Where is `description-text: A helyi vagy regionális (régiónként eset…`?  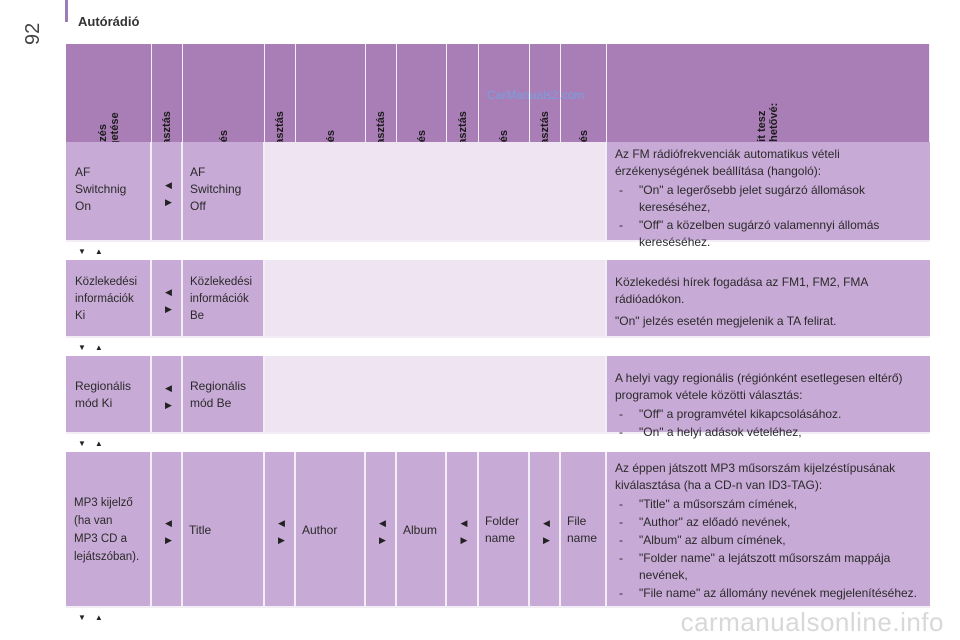 description-text: A helyi vagy regionális (régiónként eset… is located at coordinates (759, 386).